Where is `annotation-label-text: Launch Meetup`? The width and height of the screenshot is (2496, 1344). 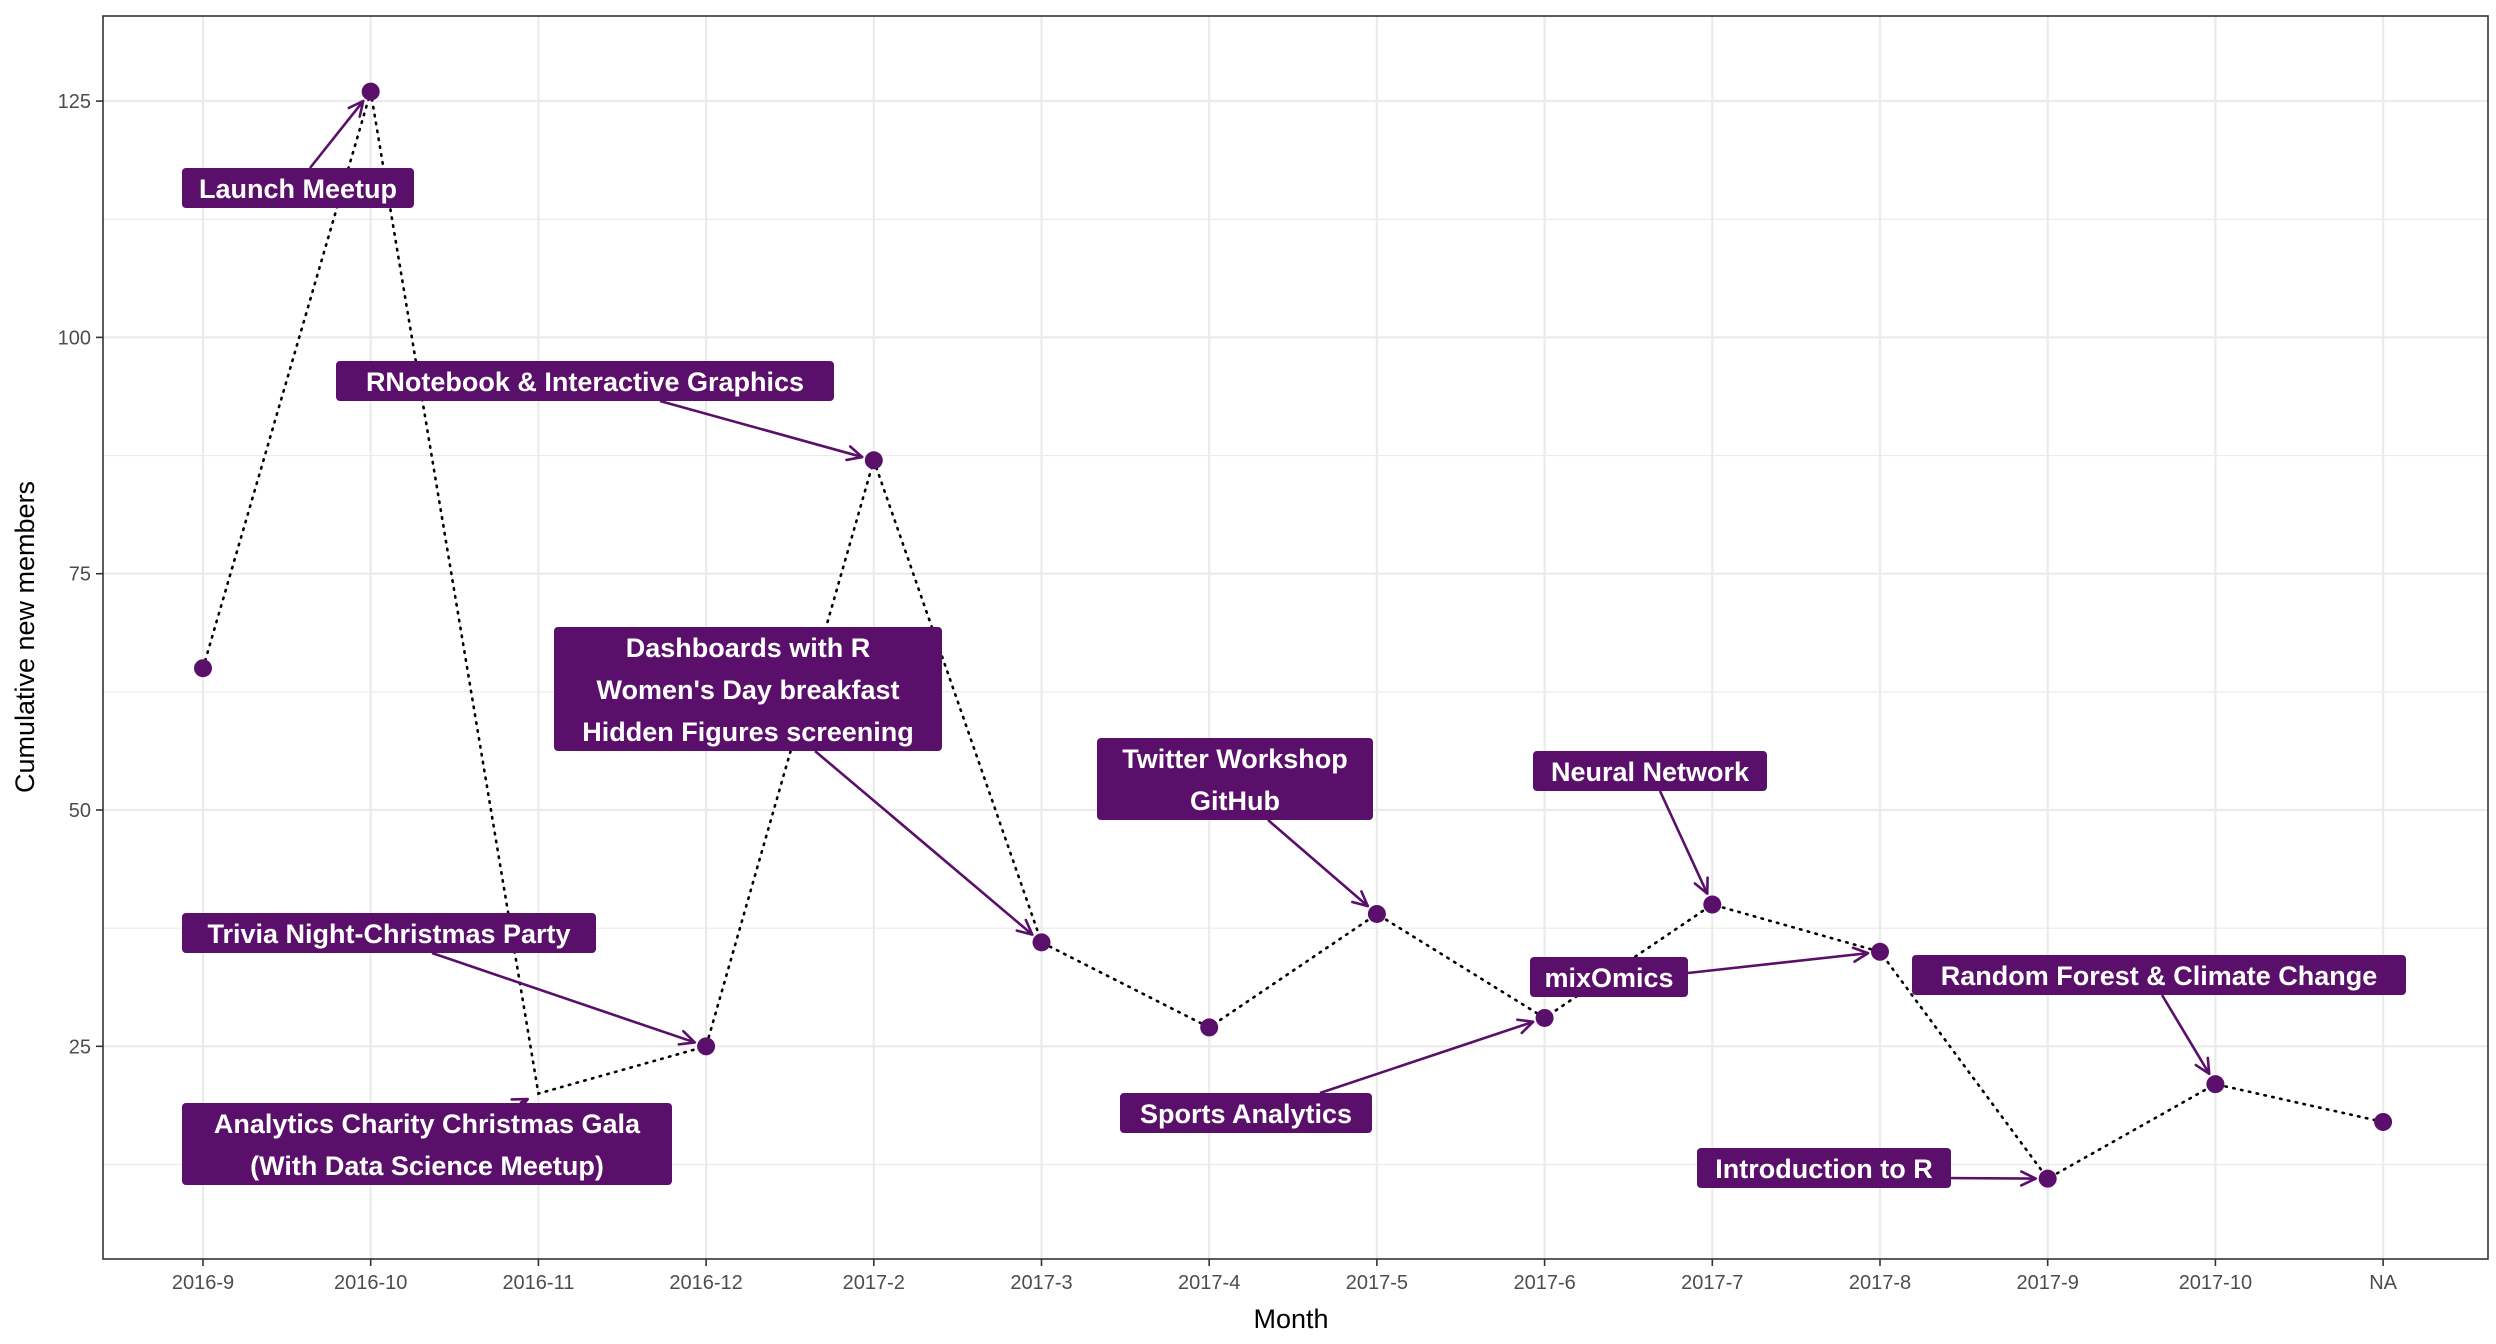
annotation-label-text: Launch Meetup is located at coordinates (298, 189).